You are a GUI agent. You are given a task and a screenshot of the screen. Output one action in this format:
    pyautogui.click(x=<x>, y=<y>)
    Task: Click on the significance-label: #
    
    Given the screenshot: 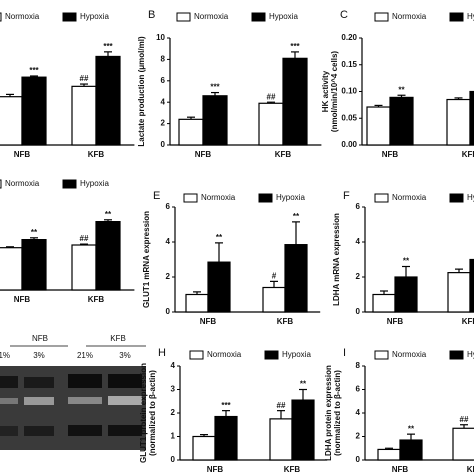 What is the action you would take?
    pyautogui.click(x=274, y=275)
    